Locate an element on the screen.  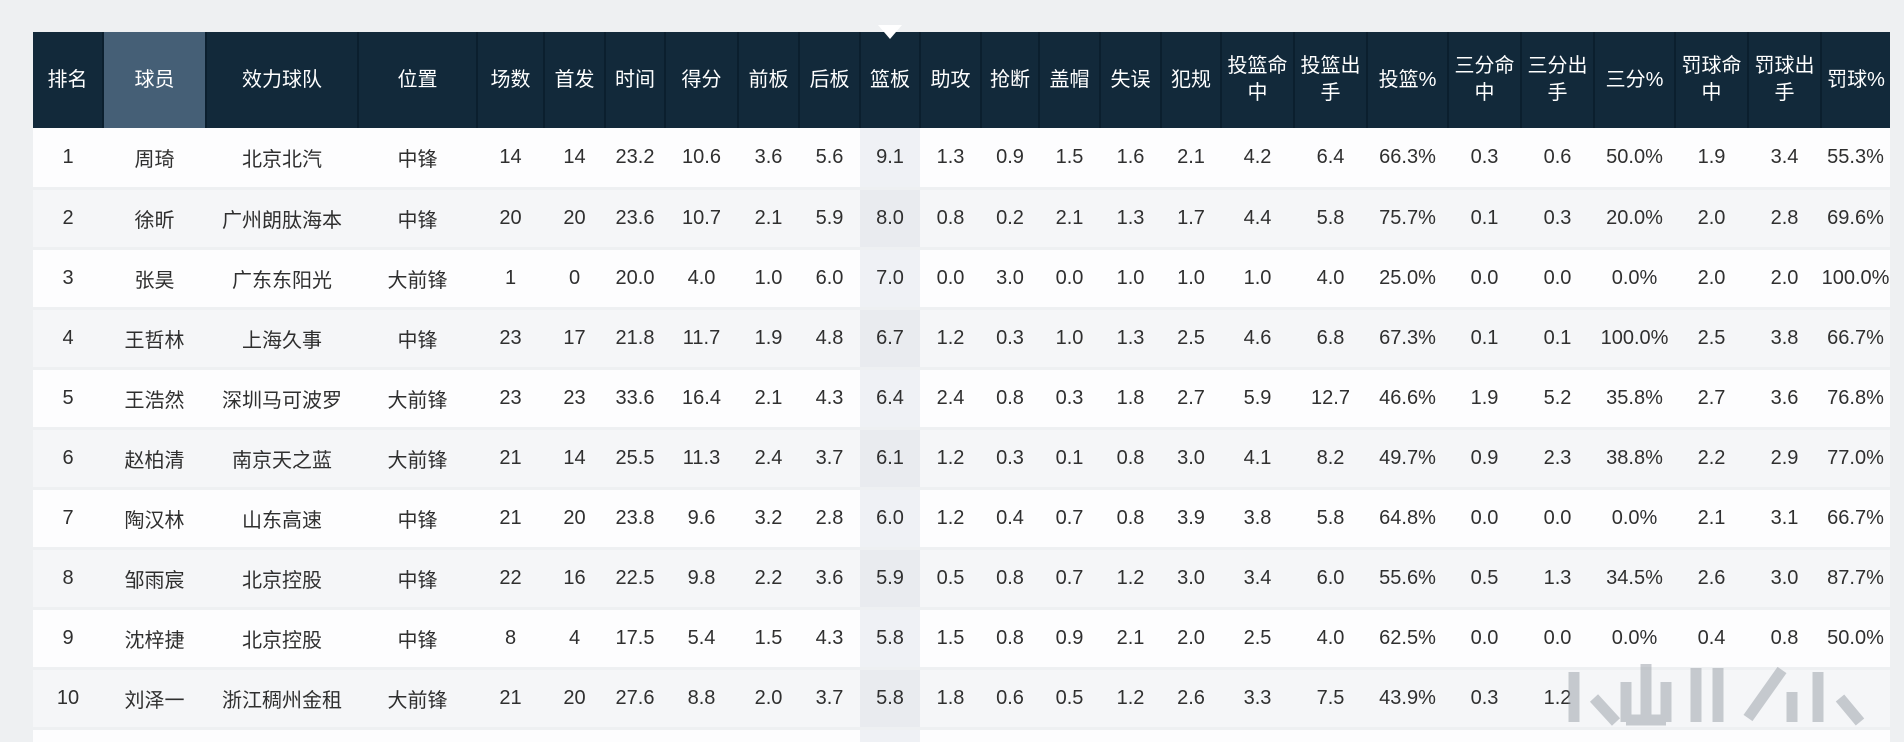
column-header-pf: 犯规 is located at coordinates (1191, 80).